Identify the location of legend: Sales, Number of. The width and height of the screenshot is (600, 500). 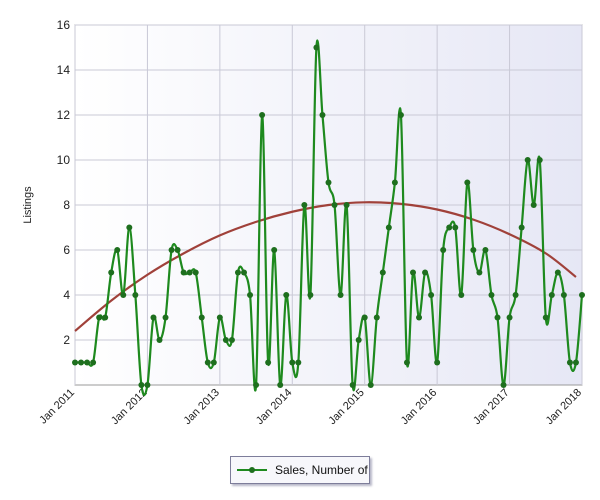
(300, 470).